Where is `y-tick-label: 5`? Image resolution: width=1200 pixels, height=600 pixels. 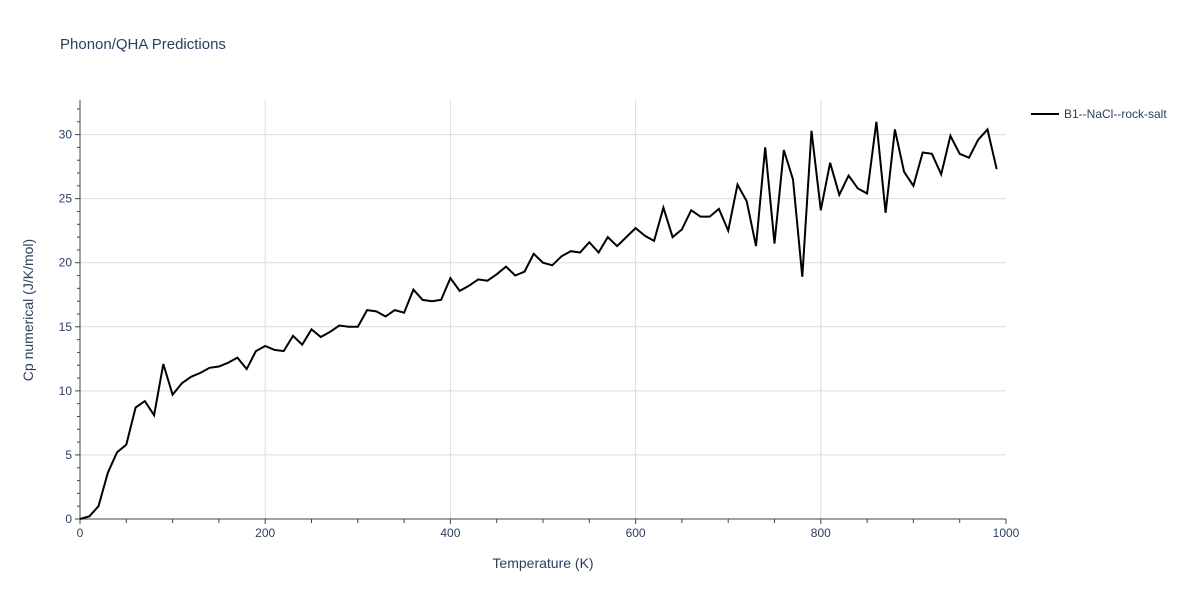 y-tick-label: 5 is located at coordinates (68, 455).